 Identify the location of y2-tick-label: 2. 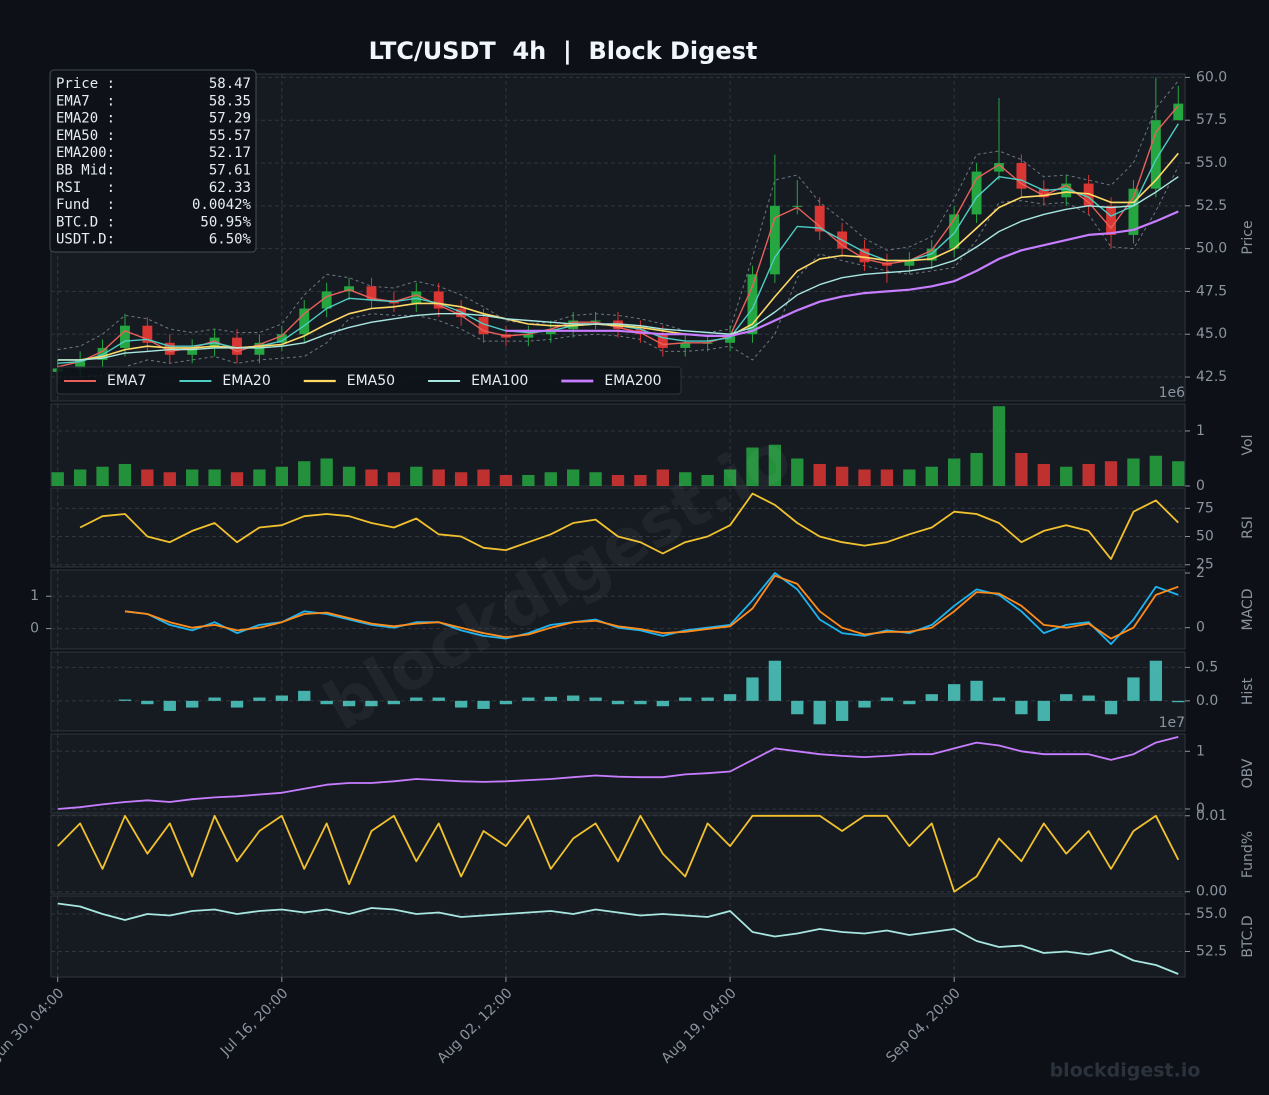
(1200, 573).